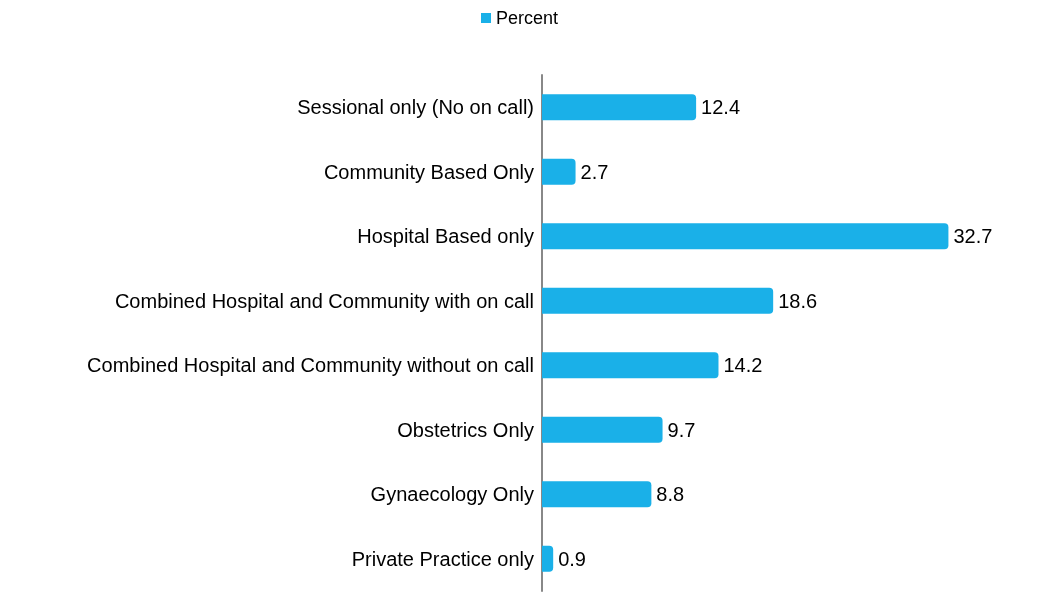 The height and width of the screenshot is (601, 1039). I want to click on data-label: 2.7, so click(594, 171).